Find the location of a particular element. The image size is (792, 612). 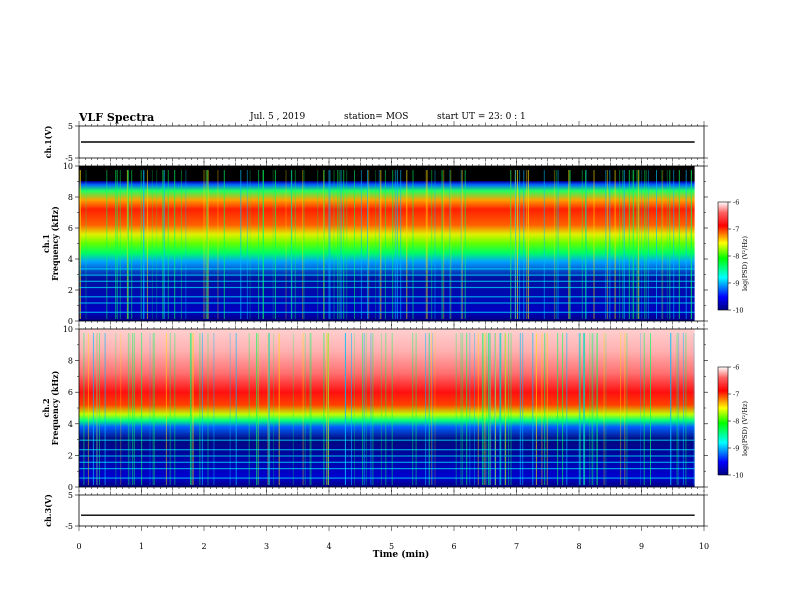

ch1-spectrogram-colorbar-tick-label: -6 is located at coordinates (736, 203).